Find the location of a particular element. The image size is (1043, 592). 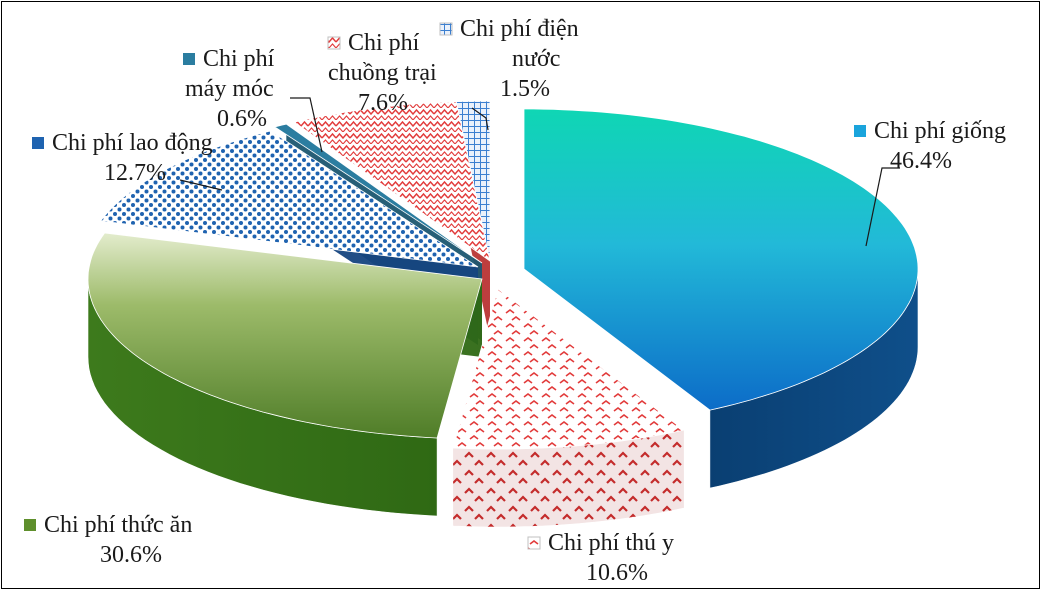

category-label-chi-phi-dien-nuoc-1: nước is located at coordinates (536, 59).